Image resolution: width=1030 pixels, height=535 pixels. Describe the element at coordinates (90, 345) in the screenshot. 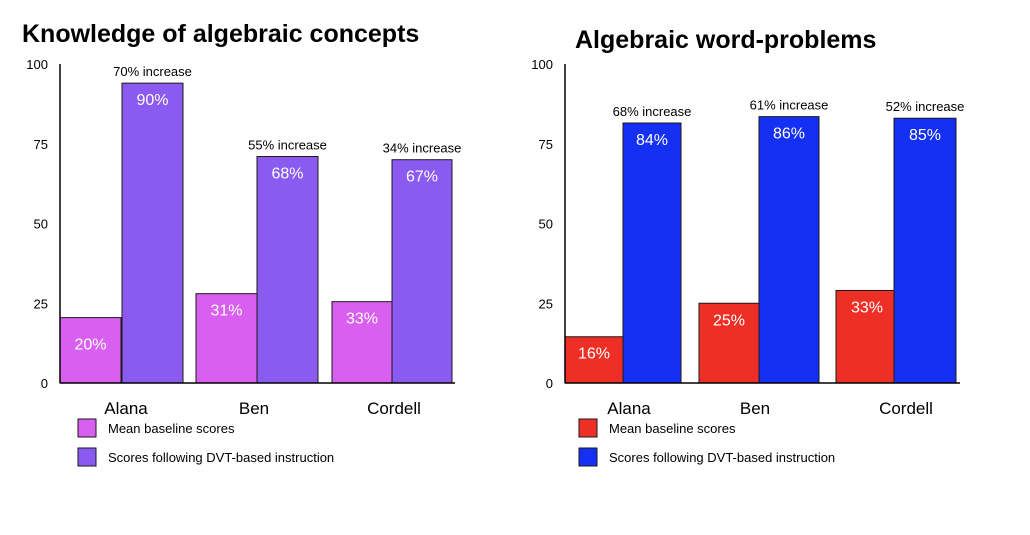

I see `data-label-baseline: 20%` at that location.